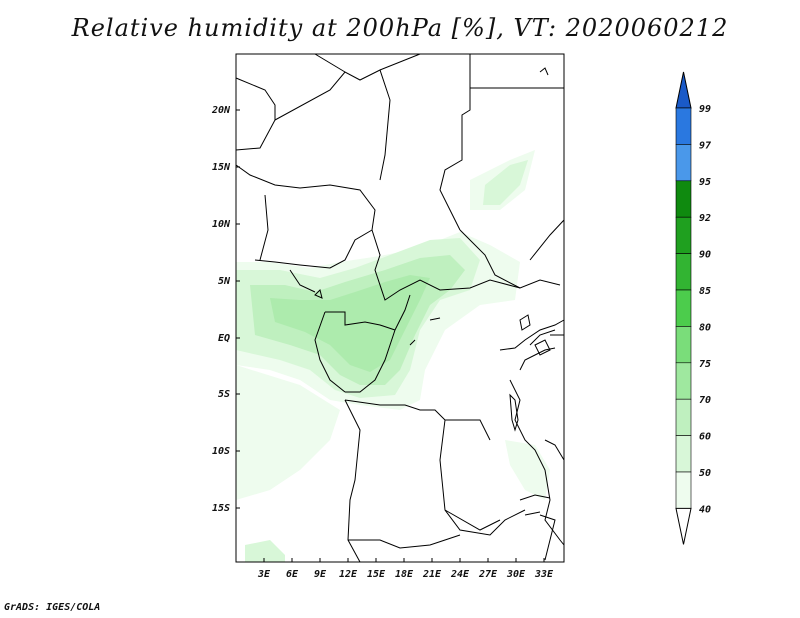 The width and height of the screenshot is (800, 618). I want to click on lon-label: 18E, so click(404, 574).